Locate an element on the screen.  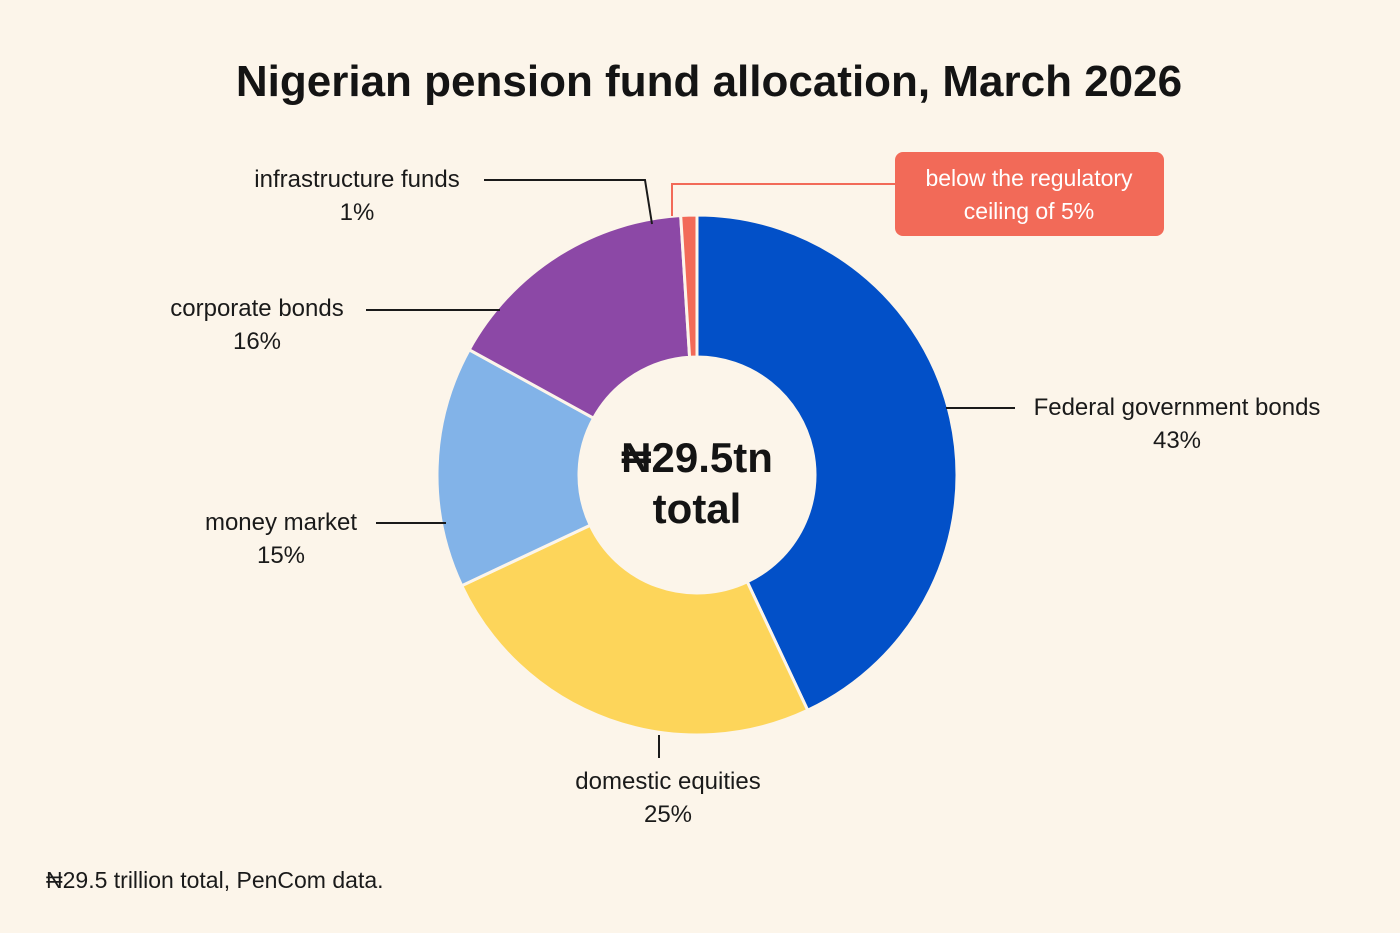
center-total-line-2: total is located at coordinates (697, 508).